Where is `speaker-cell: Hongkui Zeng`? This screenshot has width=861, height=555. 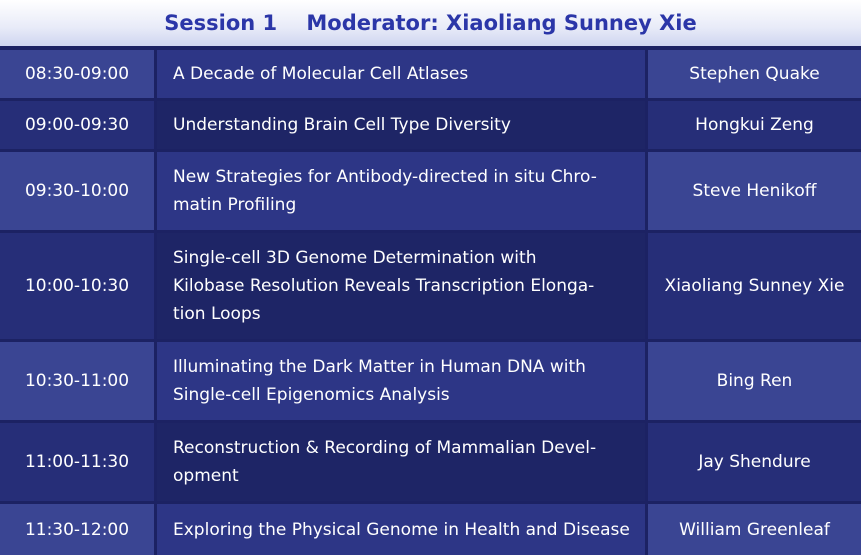 speaker-cell: Hongkui Zeng is located at coordinates (754, 125).